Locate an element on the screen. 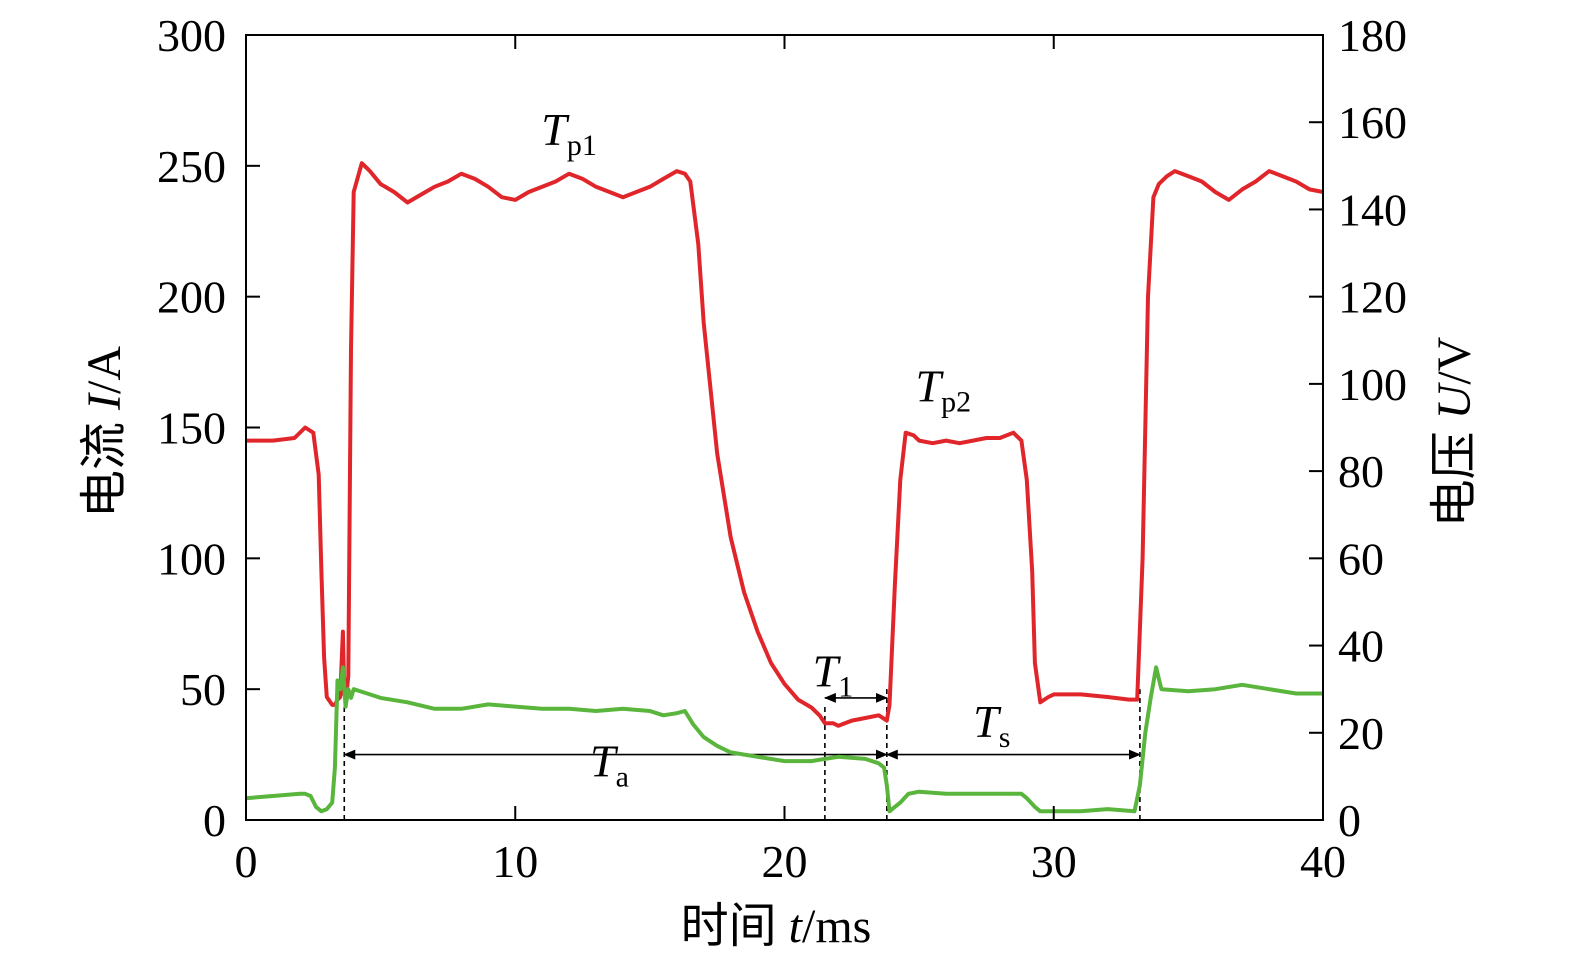 This screenshot has width=1575, height=967. x-axis-title: 时间 t/ms is located at coordinates (776, 926).